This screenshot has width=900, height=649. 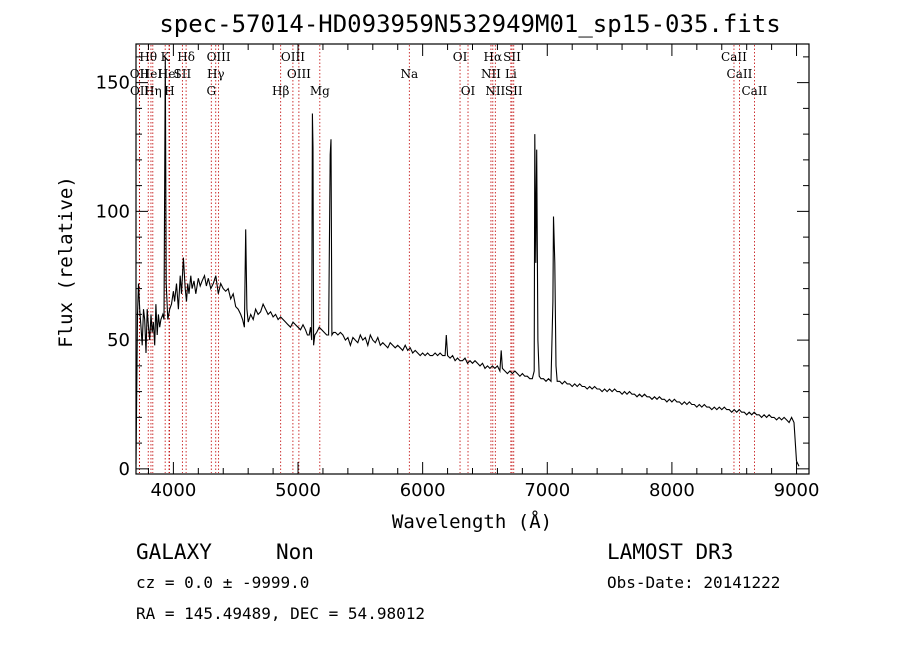 I want to click on line-marker-label-23: Li, so click(x=511, y=74).